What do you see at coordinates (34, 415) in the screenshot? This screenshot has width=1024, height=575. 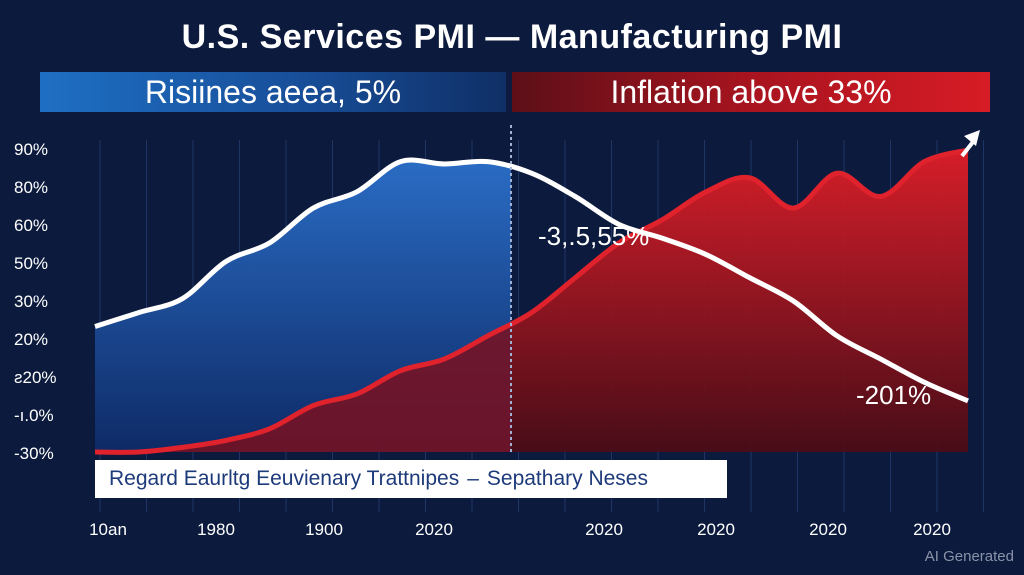 I see `y-tick-label: -ı.0%` at bounding box center [34, 415].